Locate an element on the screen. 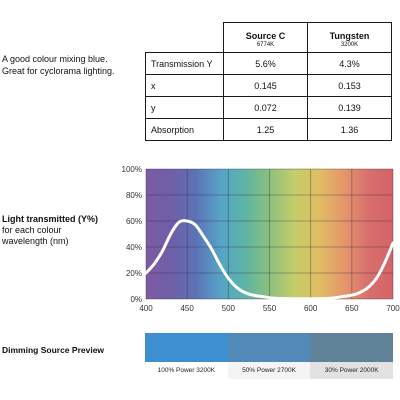 The image size is (400, 400). x-tick-label: 400 is located at coordinates (146, 308).